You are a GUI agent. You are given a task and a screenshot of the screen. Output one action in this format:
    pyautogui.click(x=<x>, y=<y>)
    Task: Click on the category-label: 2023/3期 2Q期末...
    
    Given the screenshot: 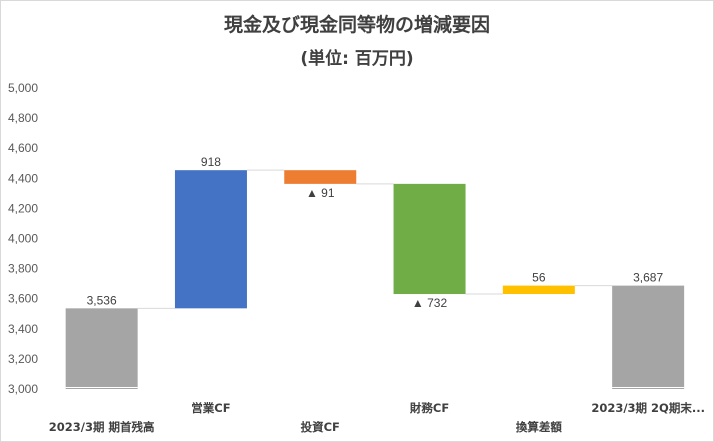 What is the action you would take?
    pyautogui.click(x=648, y=408)
    